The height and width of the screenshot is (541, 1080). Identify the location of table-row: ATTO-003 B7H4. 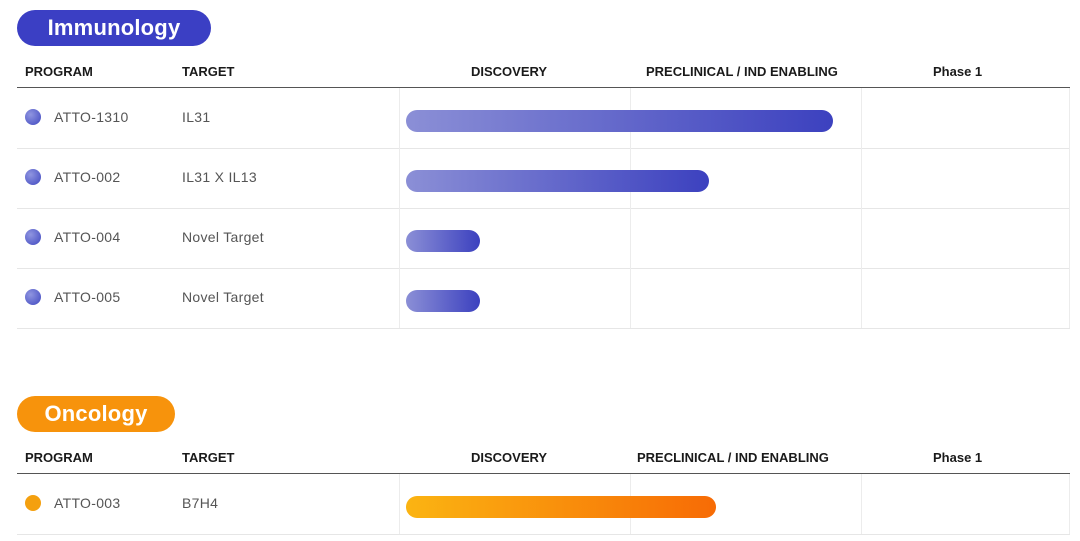
(543, 504).